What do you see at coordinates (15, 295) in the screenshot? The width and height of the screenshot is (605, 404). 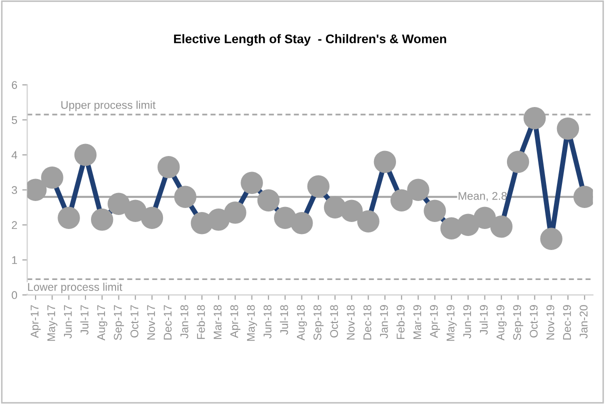 I see `y-tick-label: 0` at bounding box center [15, 295].